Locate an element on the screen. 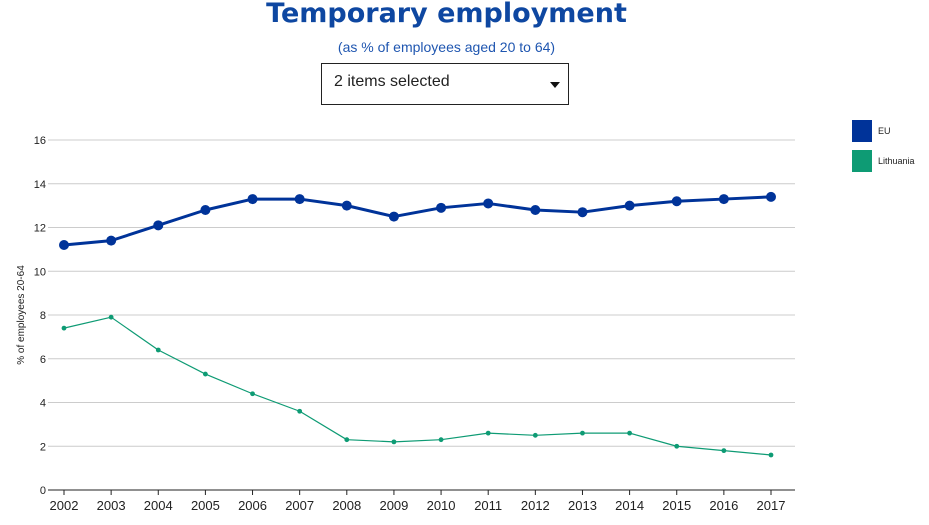 The width and height of the screenshot is (929, 525). chart-title: Temporary employment is located at coordinates (446, 14).